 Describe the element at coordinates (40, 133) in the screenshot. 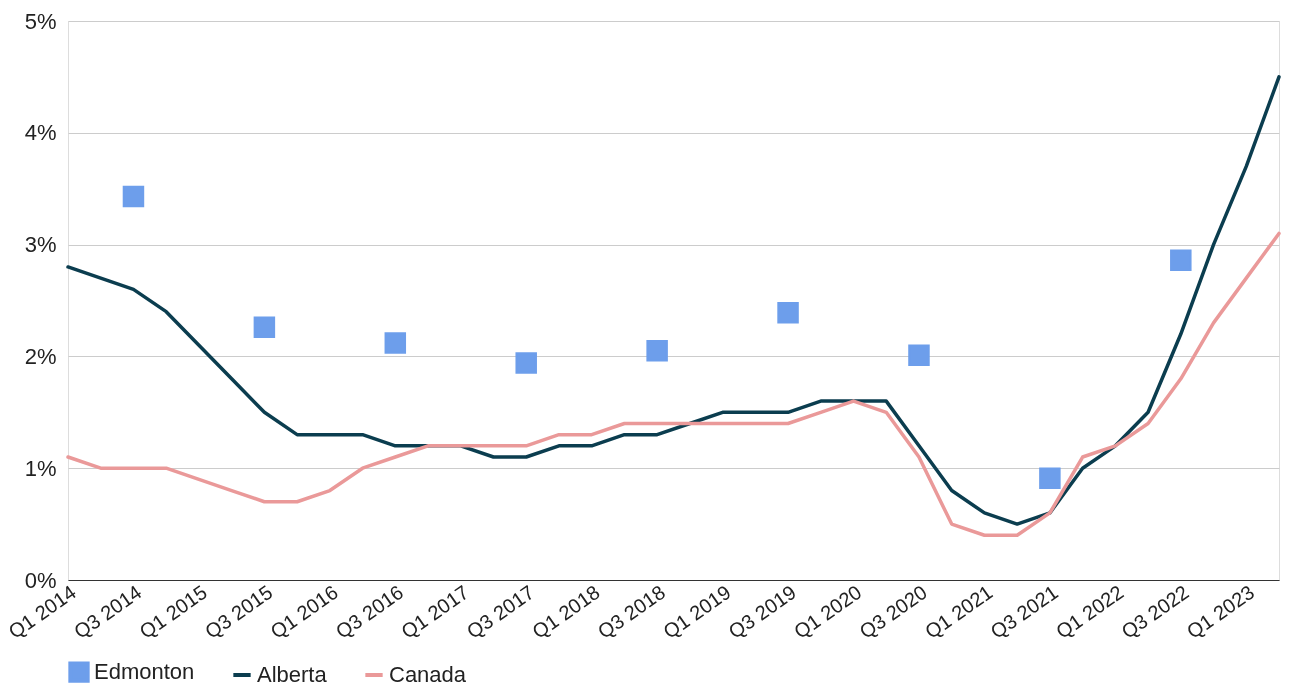

I see `y-tick-label: 4%` at that location.